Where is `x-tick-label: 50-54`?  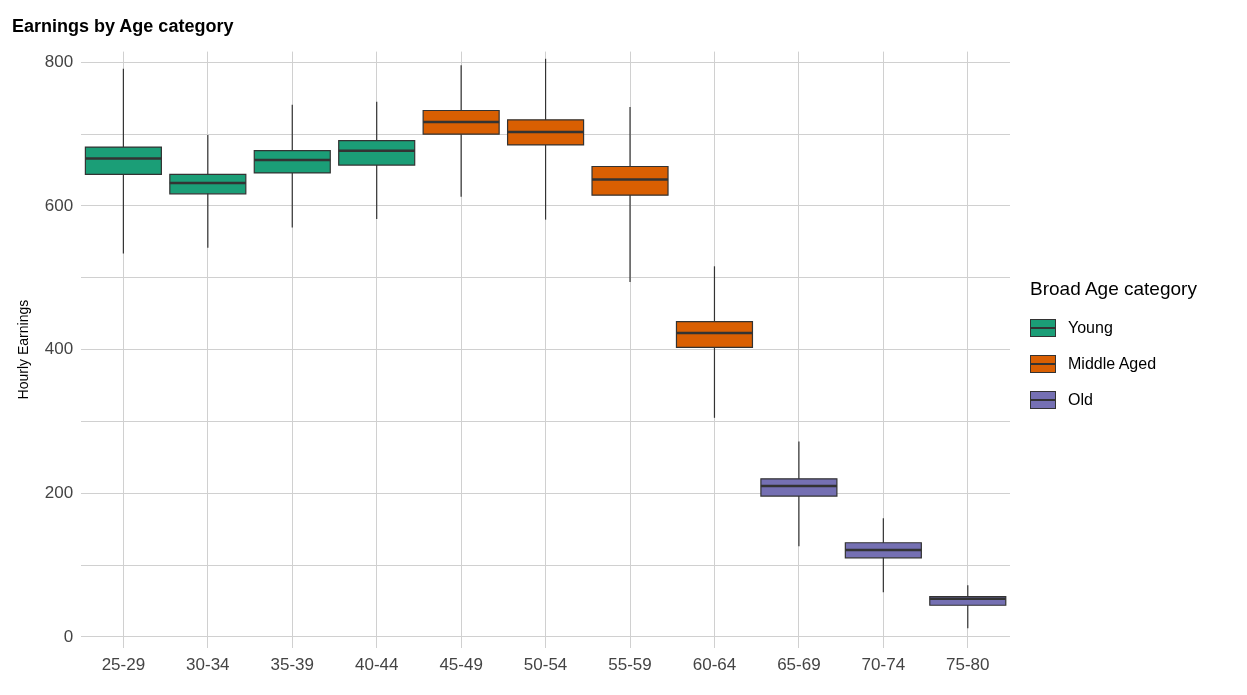 x-tick-label: 50-54 is located at coordinates (545, 665).